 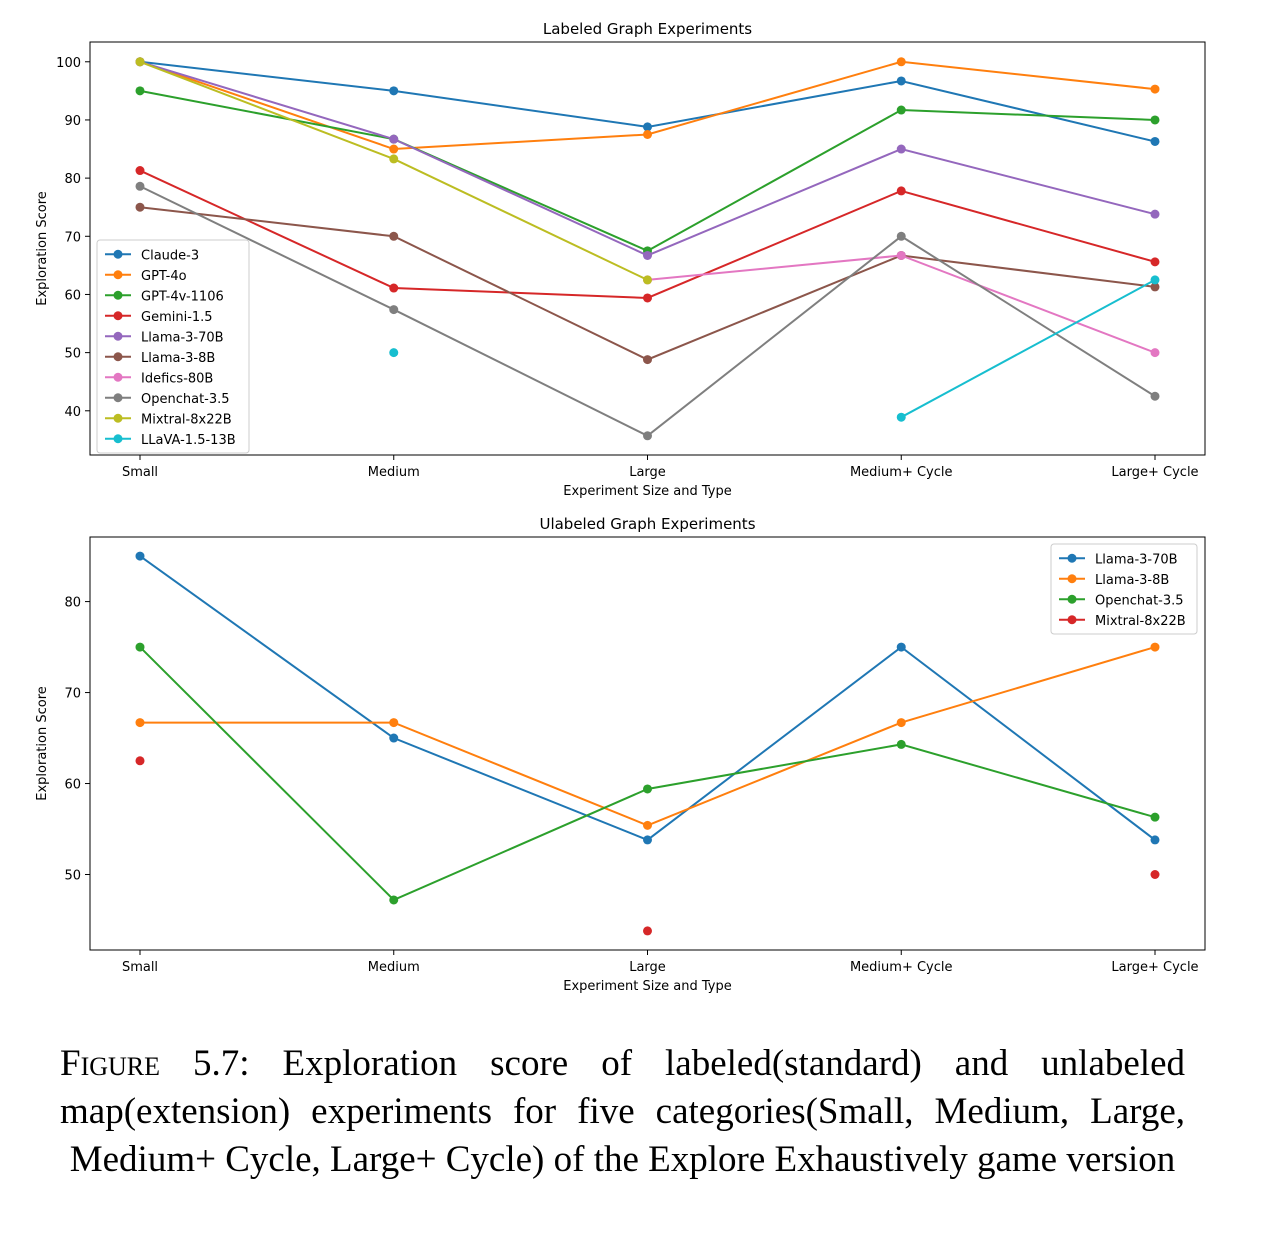 I want to click on y-tick-label: 80, so click(x=72, y=603).